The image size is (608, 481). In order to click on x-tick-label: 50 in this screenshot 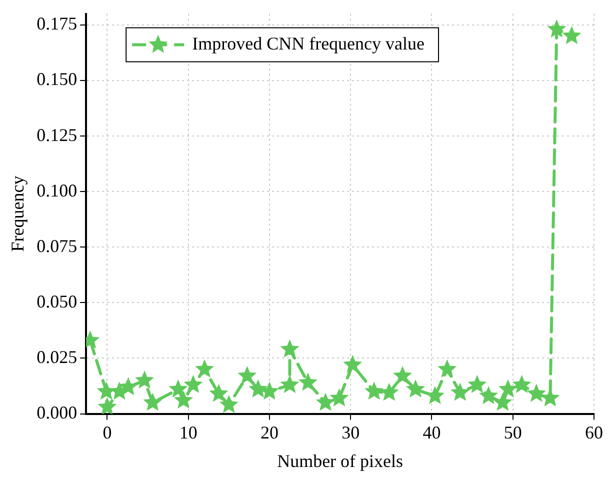, I will do `click(513, 432)`.